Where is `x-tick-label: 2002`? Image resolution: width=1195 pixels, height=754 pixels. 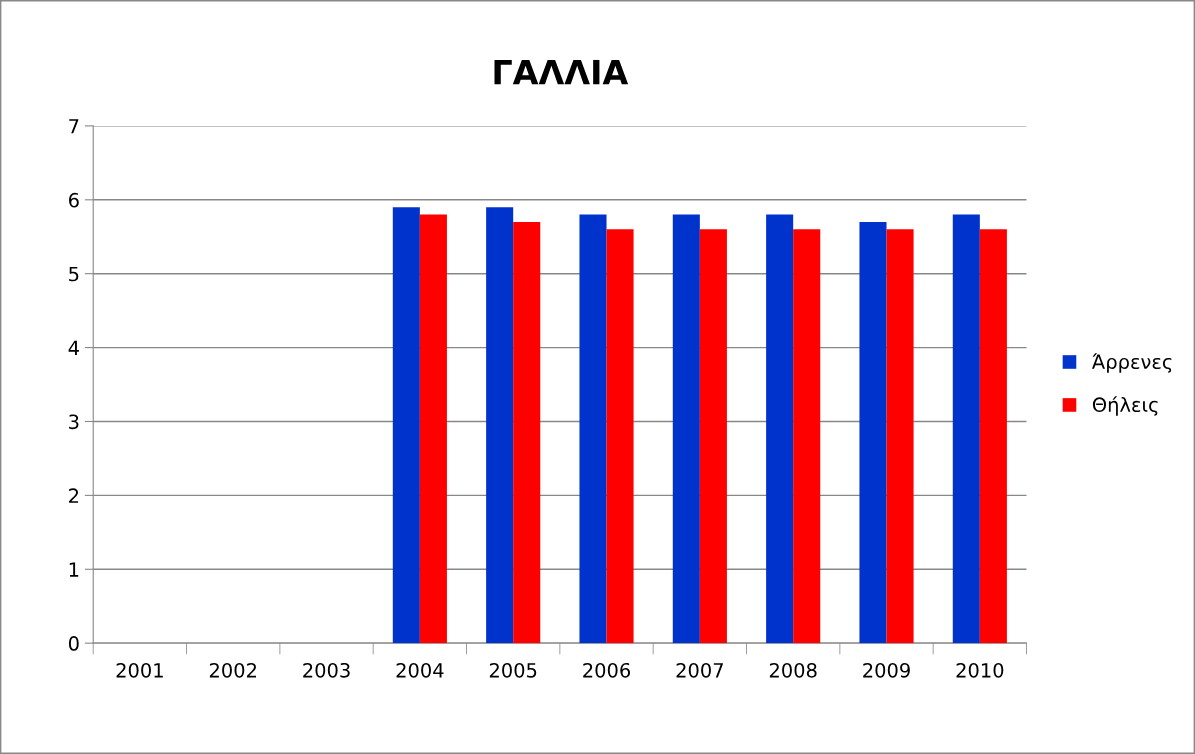 x-tick-label: 2002 is located at coordinates (232, 670).